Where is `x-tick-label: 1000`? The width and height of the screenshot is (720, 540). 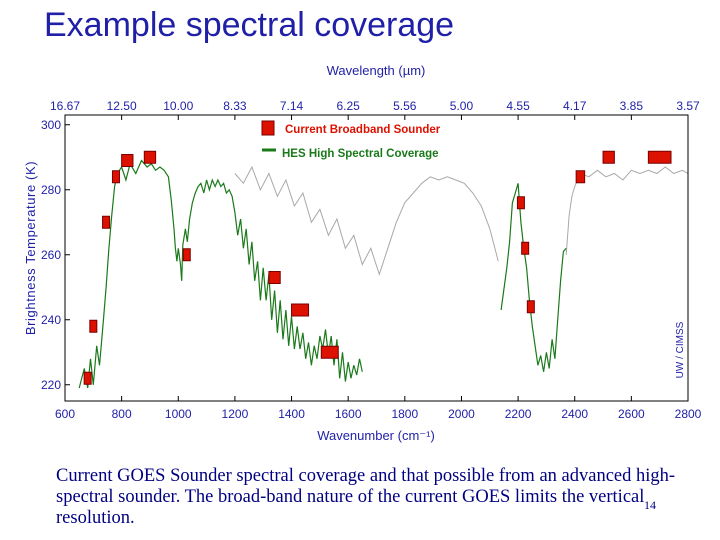 x-tick-label: 1000 is located at coordinates (178, 414).